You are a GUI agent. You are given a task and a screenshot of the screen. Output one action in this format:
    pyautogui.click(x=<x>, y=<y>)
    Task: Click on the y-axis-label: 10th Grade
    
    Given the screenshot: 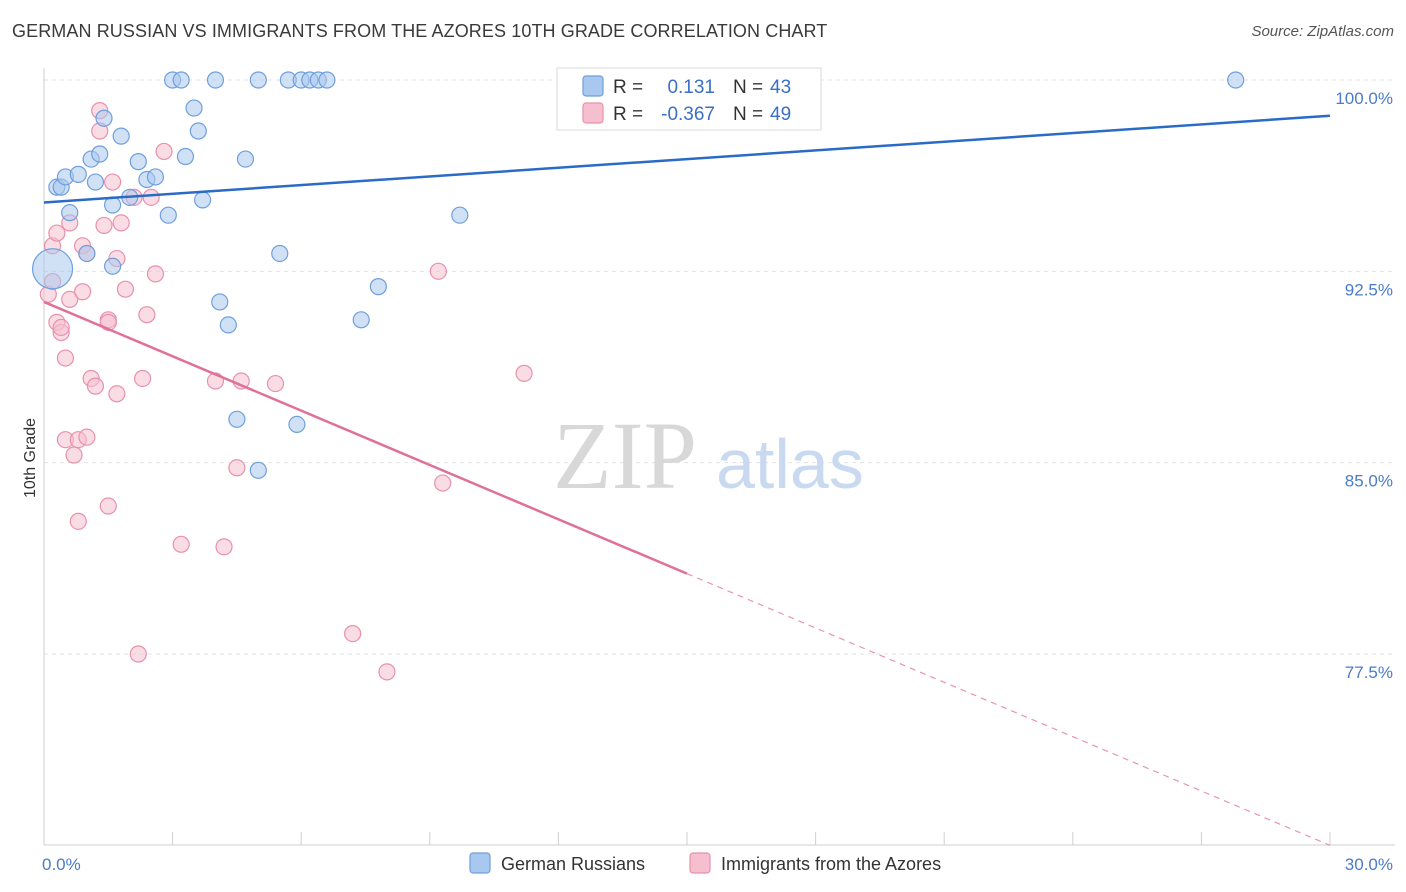 What is the action you would take?
    pyautogui.click(x=30, y=458)
    